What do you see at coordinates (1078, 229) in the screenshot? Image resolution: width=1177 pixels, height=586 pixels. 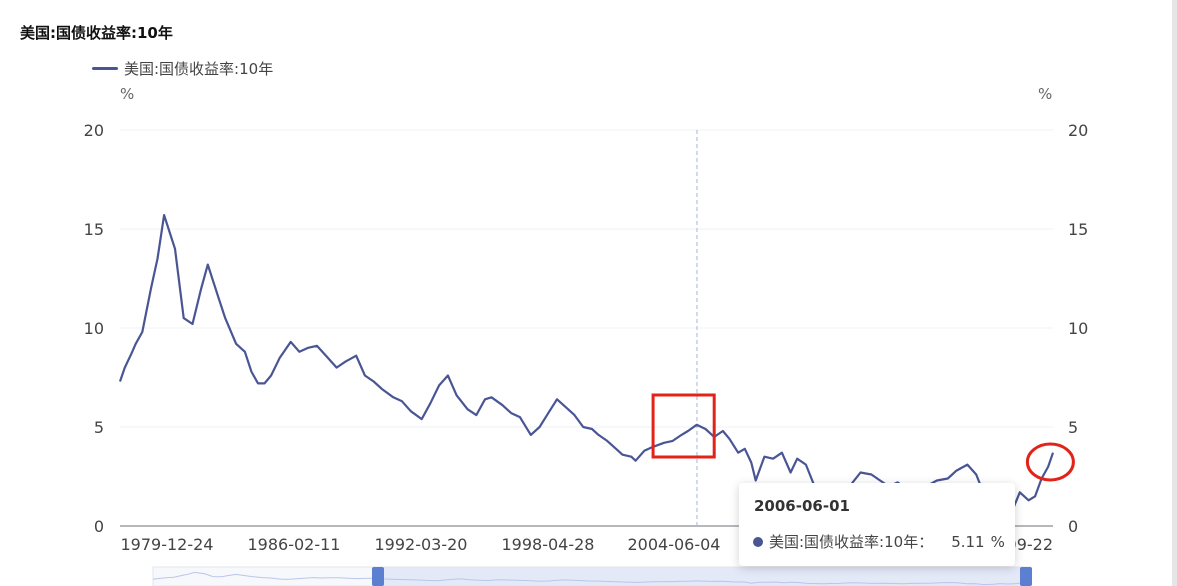 I see `y-tick-label-right: 15` at bounding box center [1078, 229].